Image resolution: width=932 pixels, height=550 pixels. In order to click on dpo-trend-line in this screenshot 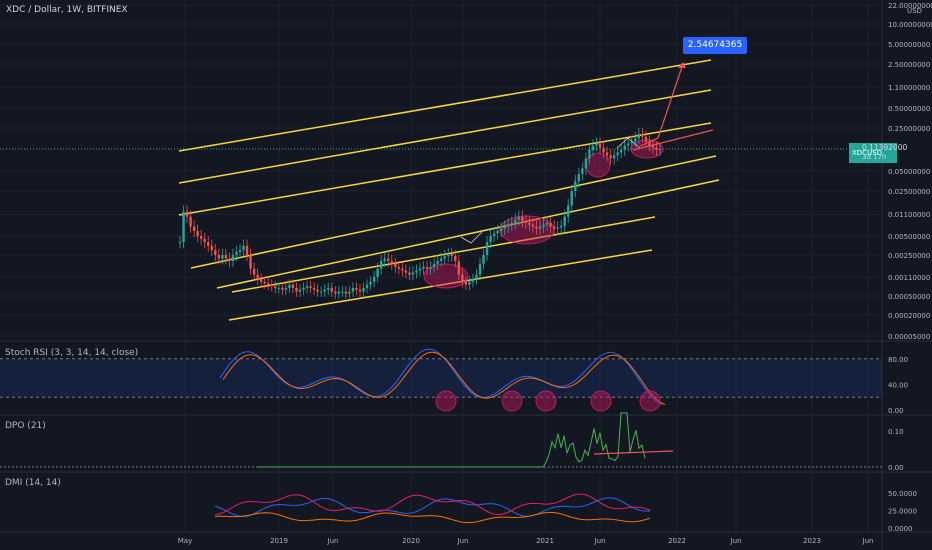, I will do `click(633, 452)`.